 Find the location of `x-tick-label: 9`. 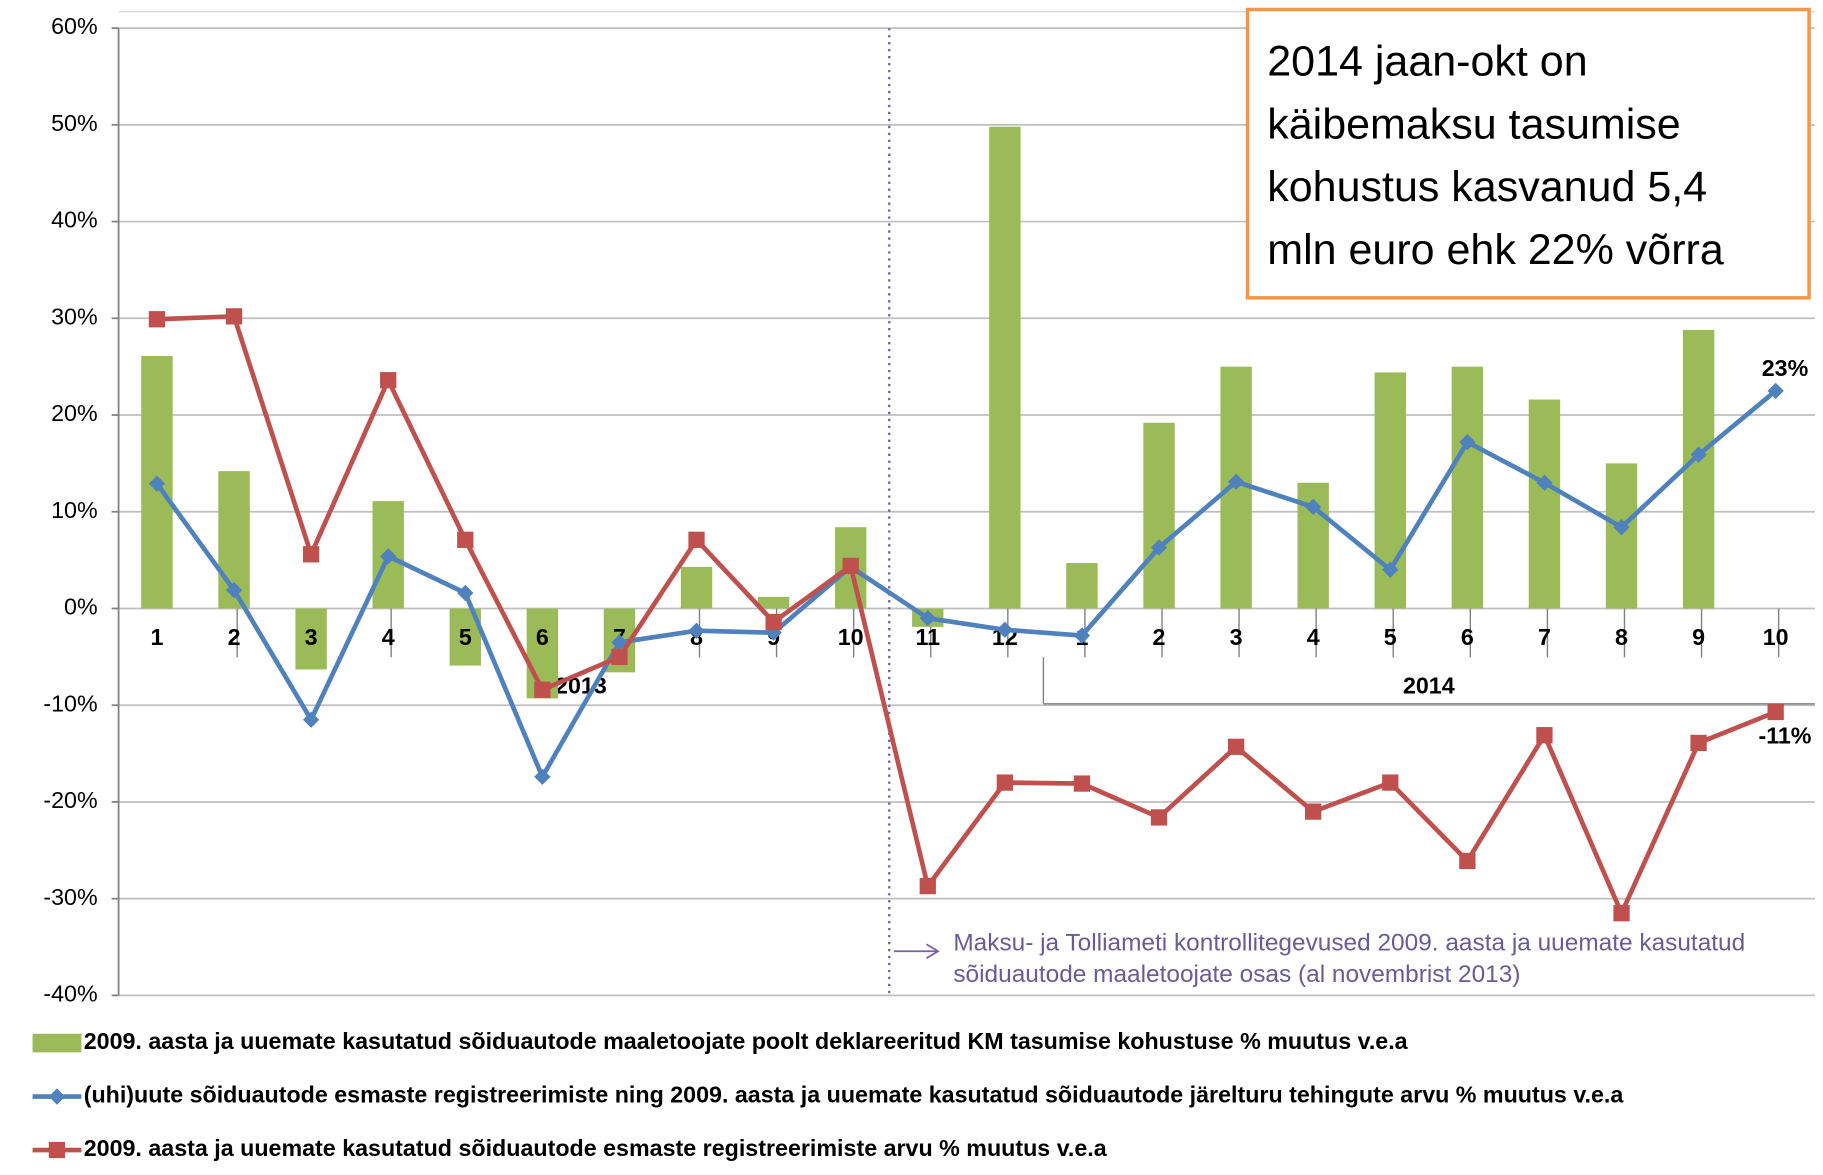

x-tick-label: 9 is located at coordinates (1698, 637).